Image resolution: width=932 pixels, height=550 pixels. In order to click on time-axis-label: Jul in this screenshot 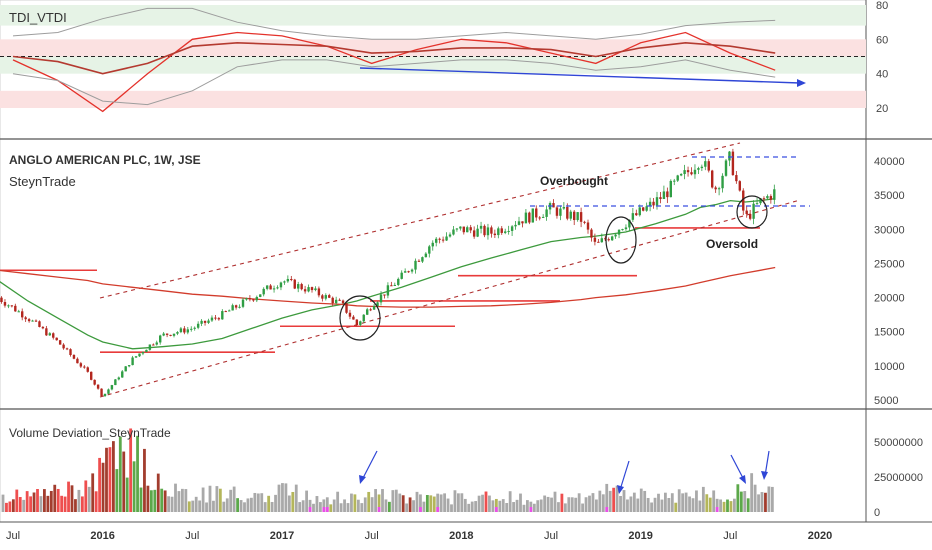, I will do `click(551, 536)`.